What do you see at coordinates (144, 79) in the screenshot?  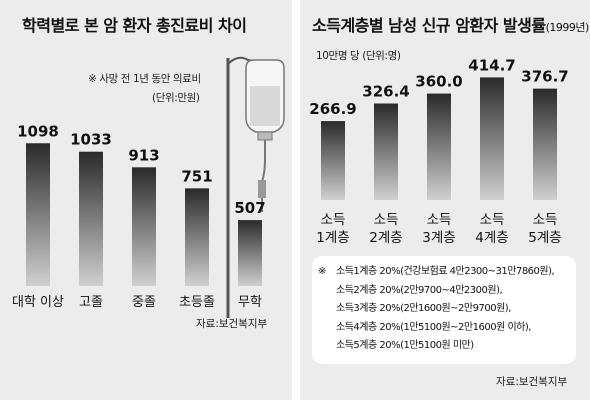 I see `left-chart-note: ※ 사망 전 1년 동안 의료비` at bounding box center [144, 79].